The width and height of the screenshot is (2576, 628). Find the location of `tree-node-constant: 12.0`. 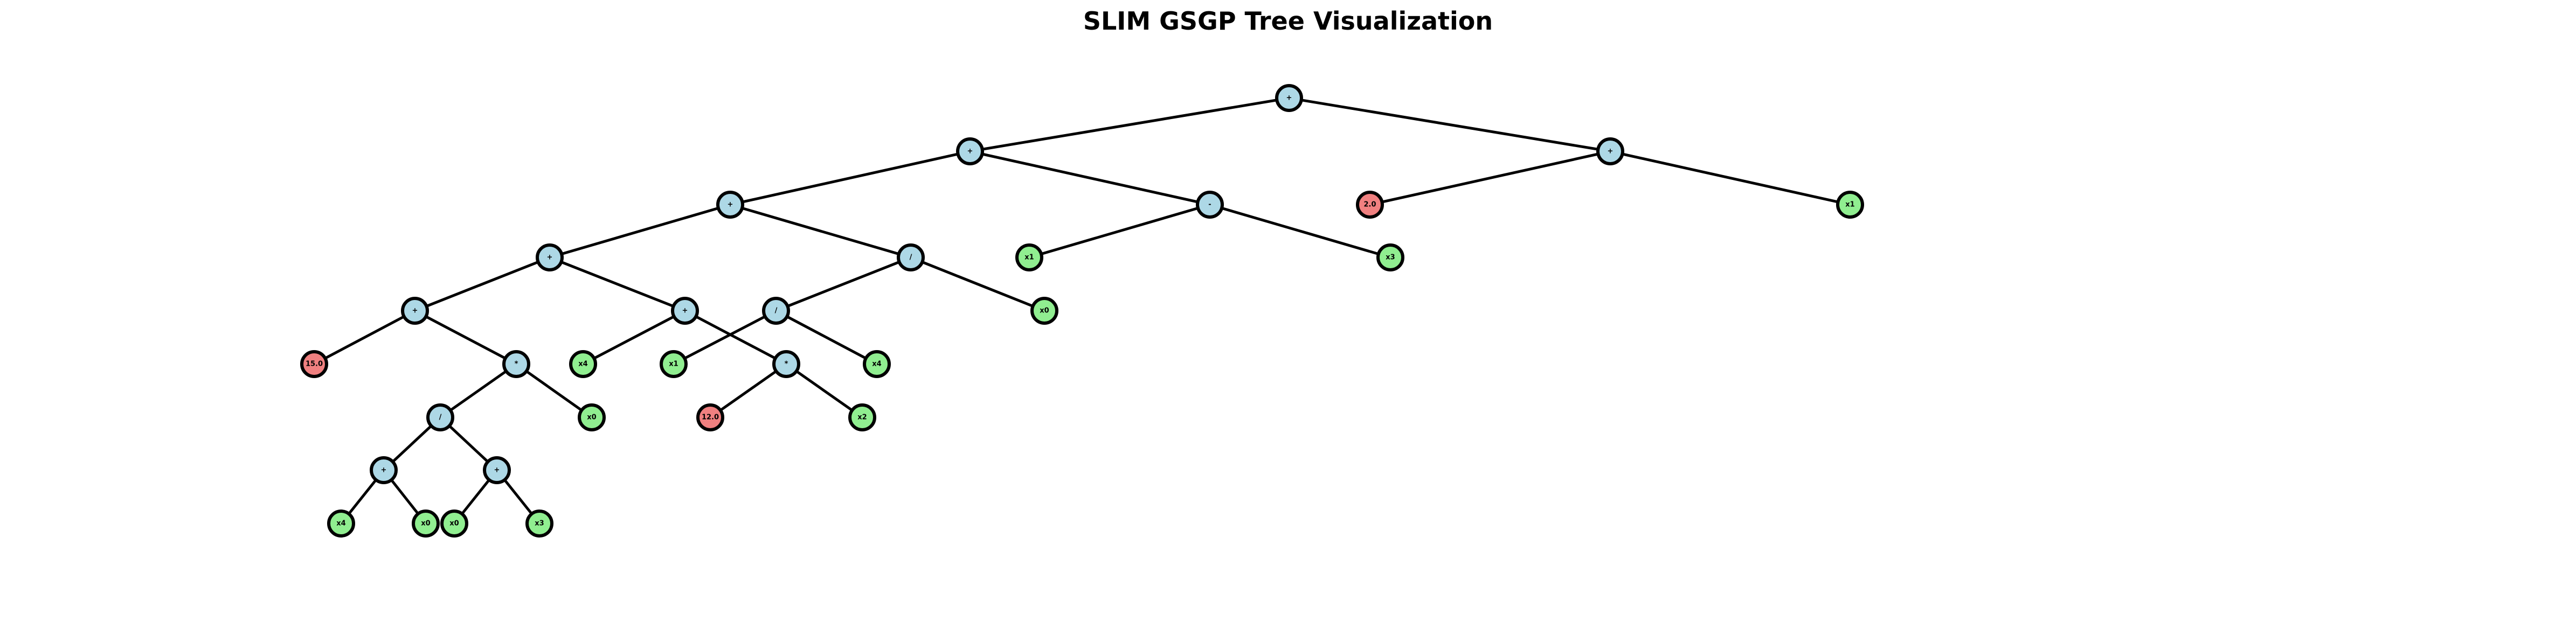

tree-node-constant: 12.0 is located at coordinates (710, 417).